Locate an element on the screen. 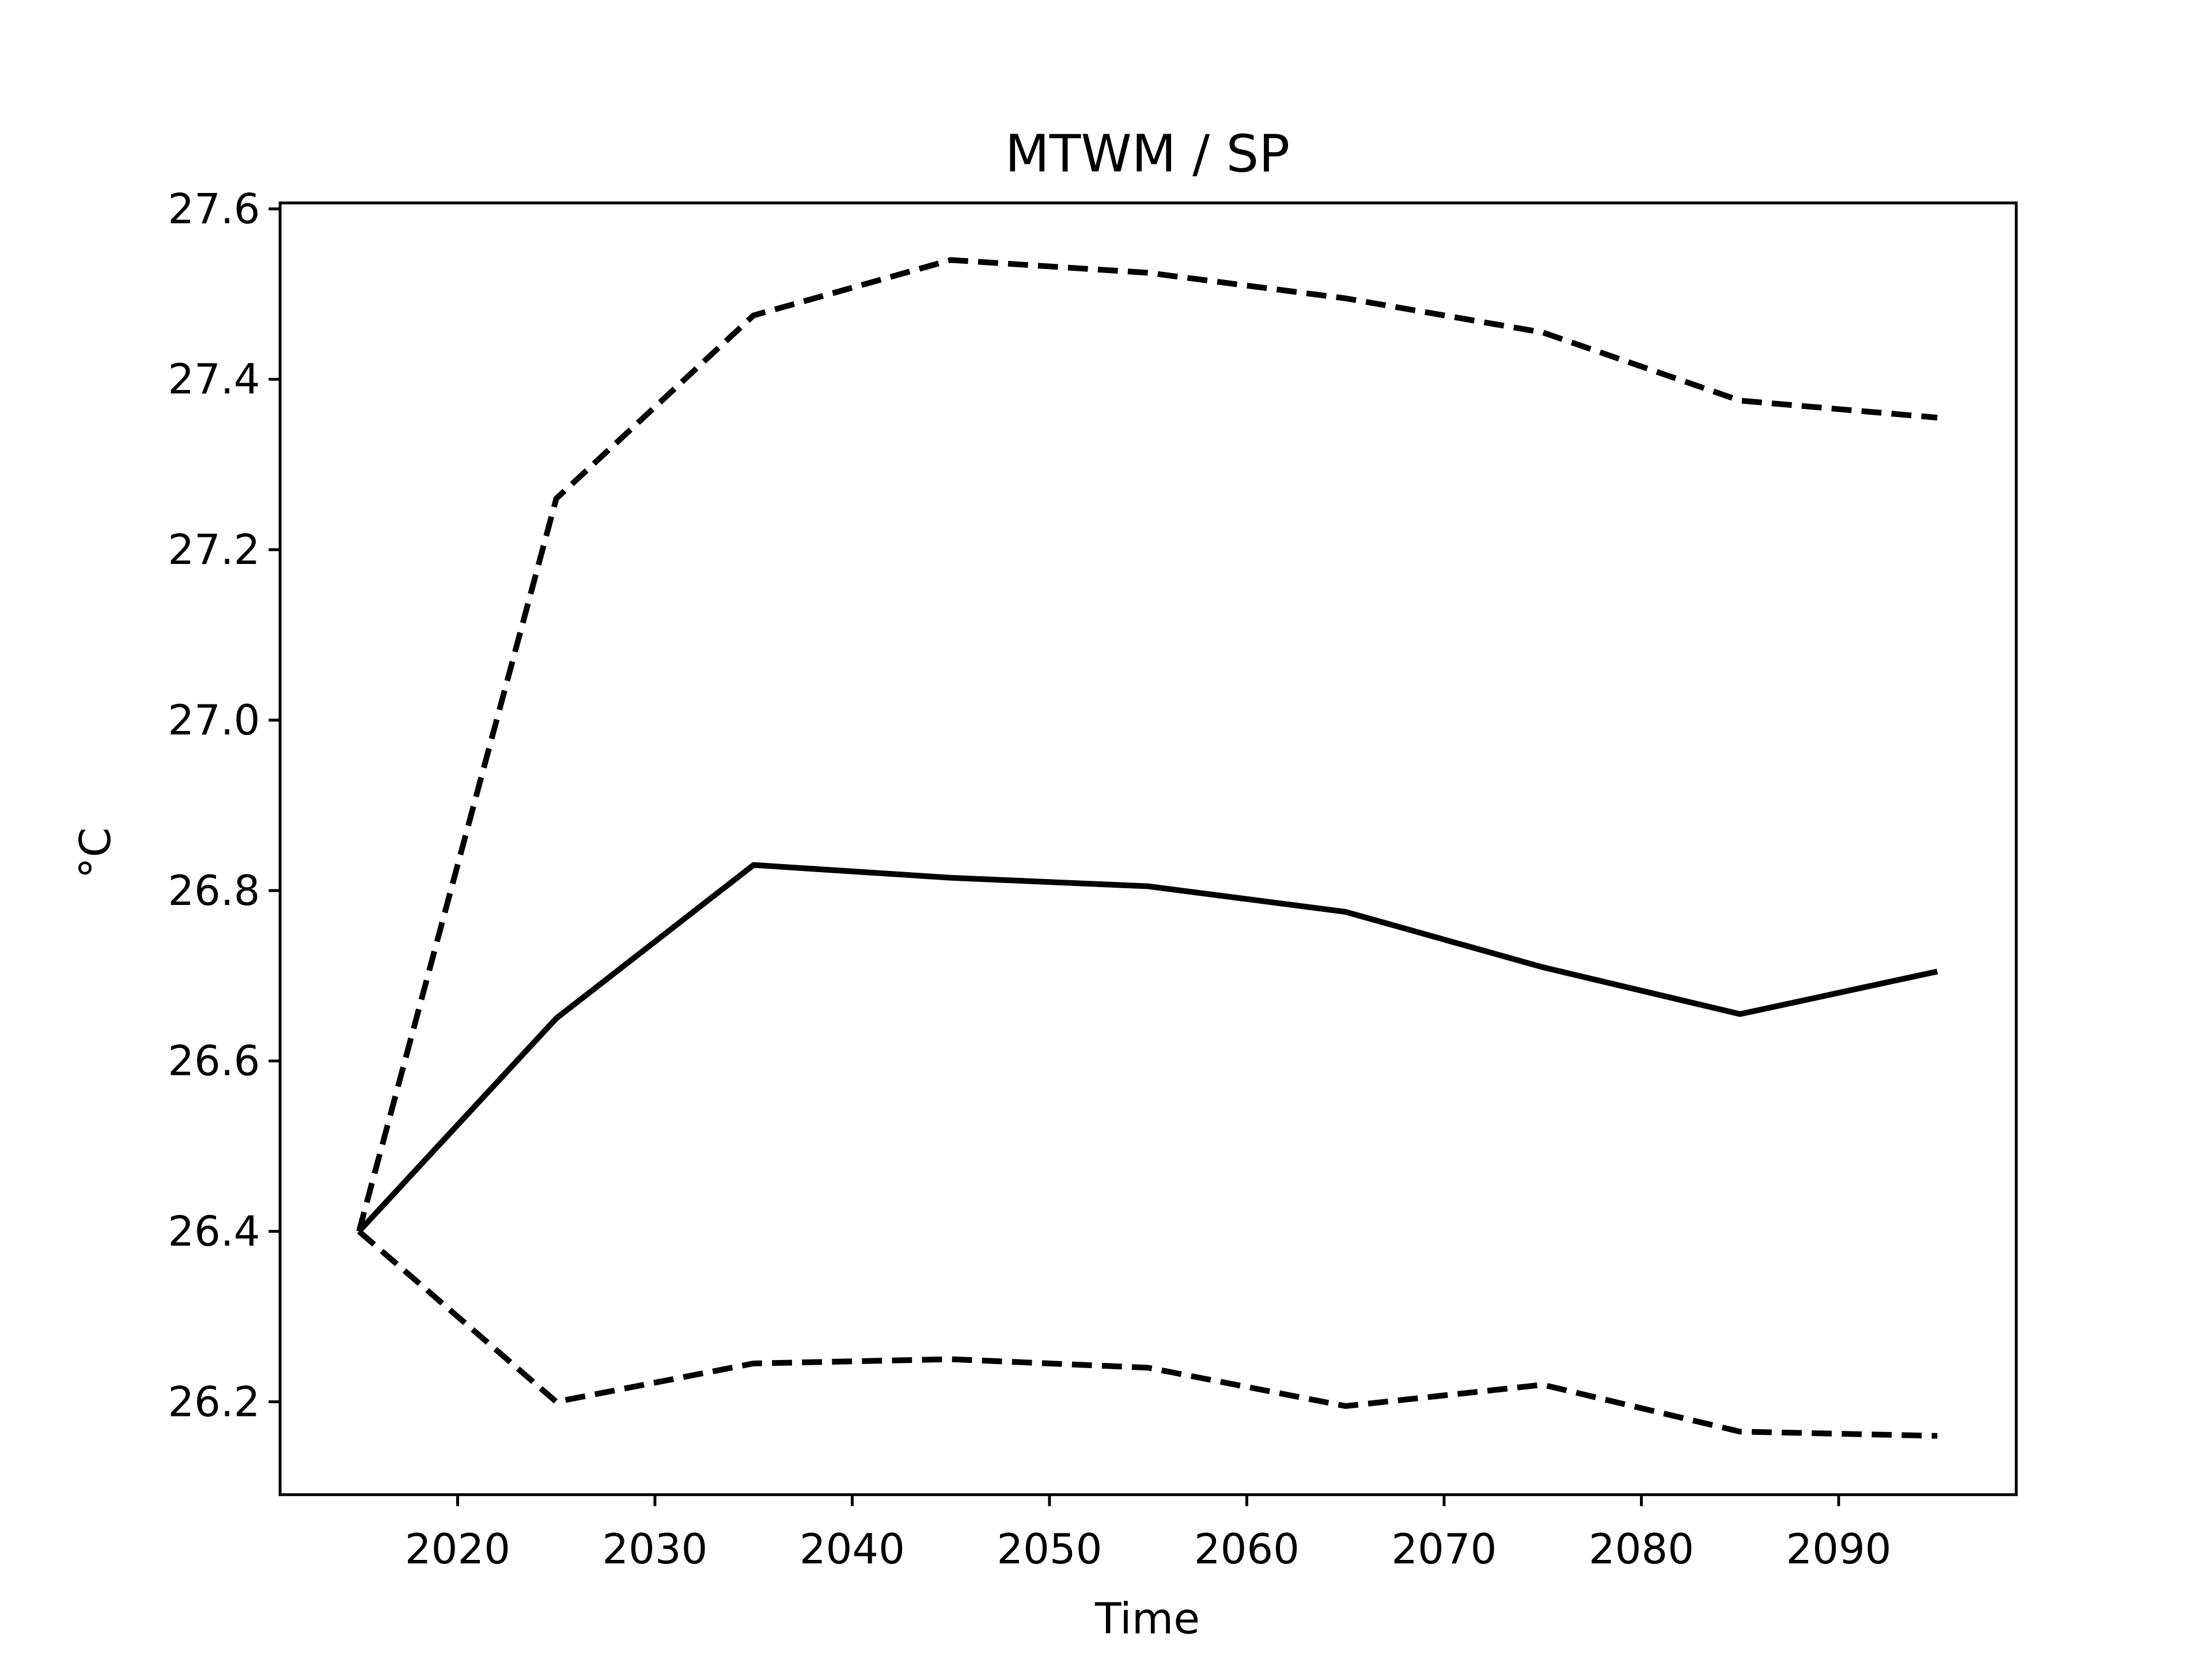 This screenshot has width=2212, height=1659. x-tick-label: 2090 is located at coordinates (1838, 1549).